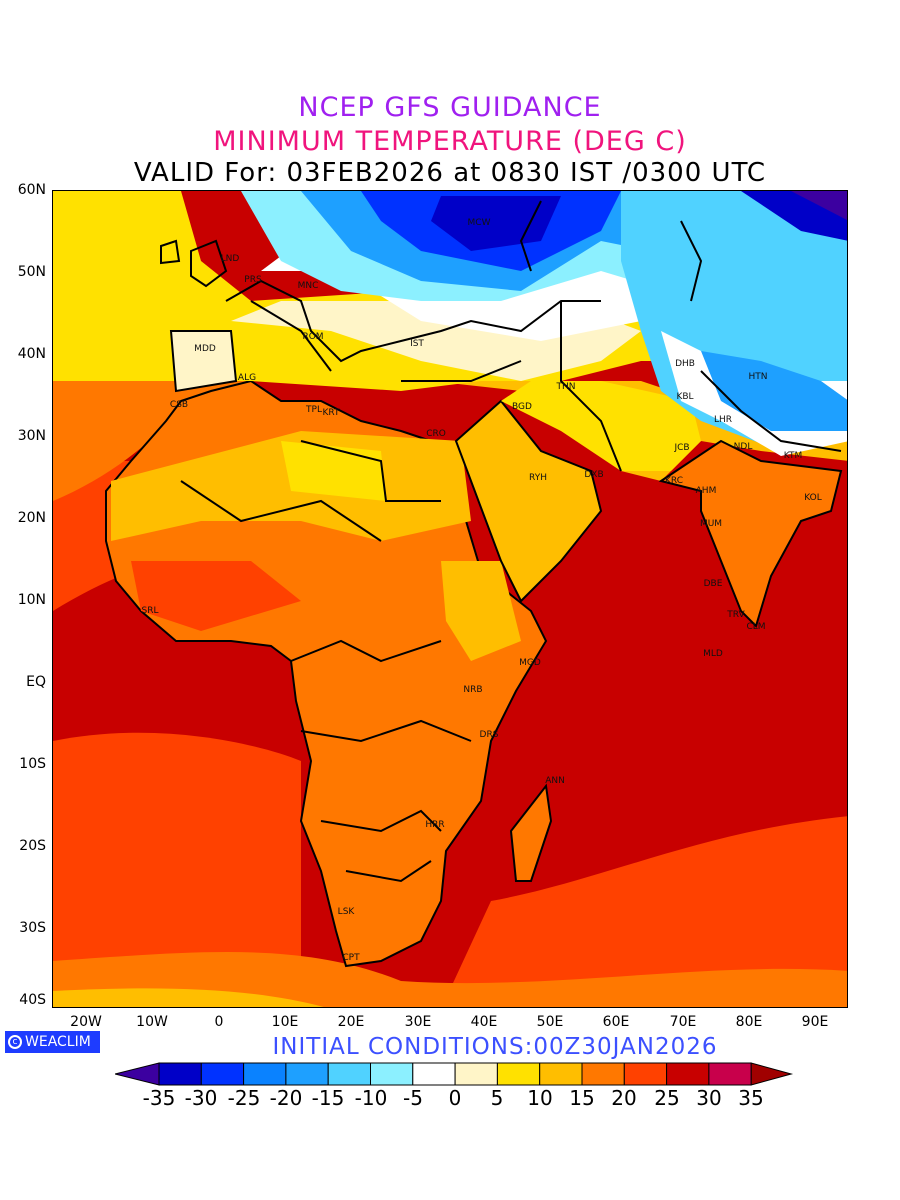 The image size is (900, 1200). I want to click on city-label: MGD, so click(530, 663).